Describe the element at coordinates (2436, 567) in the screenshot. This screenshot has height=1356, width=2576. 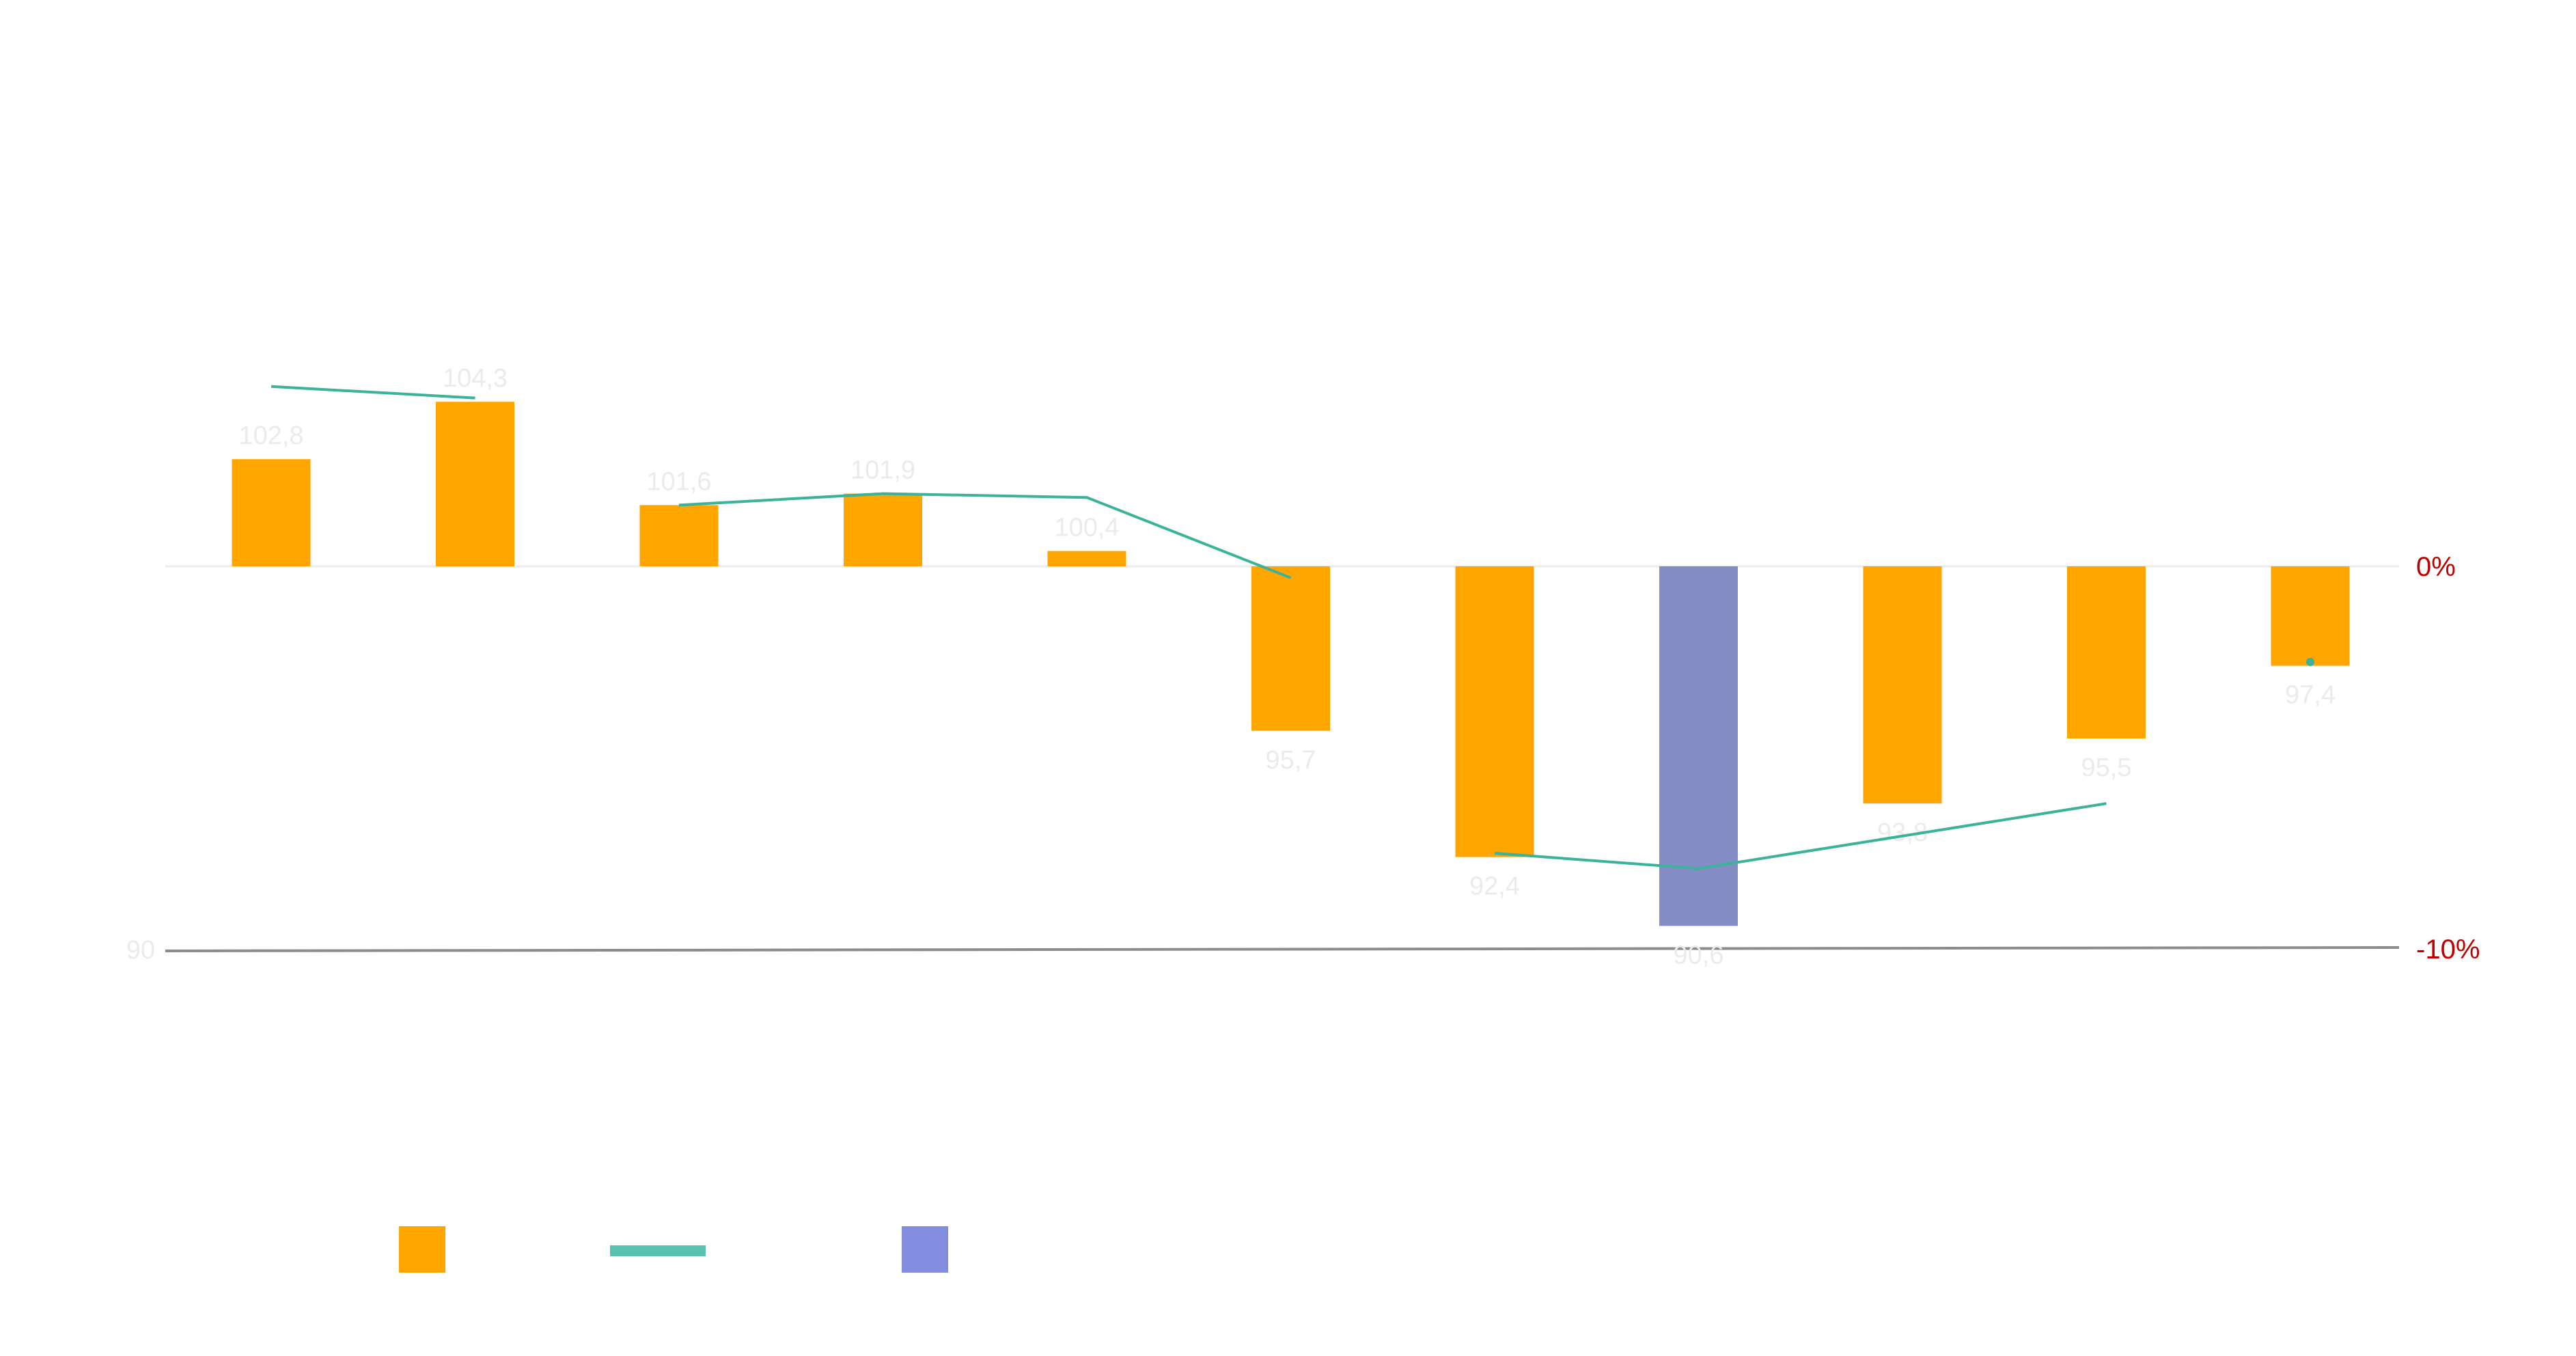
I see `right-axis-tick-label: 0%` at that location.